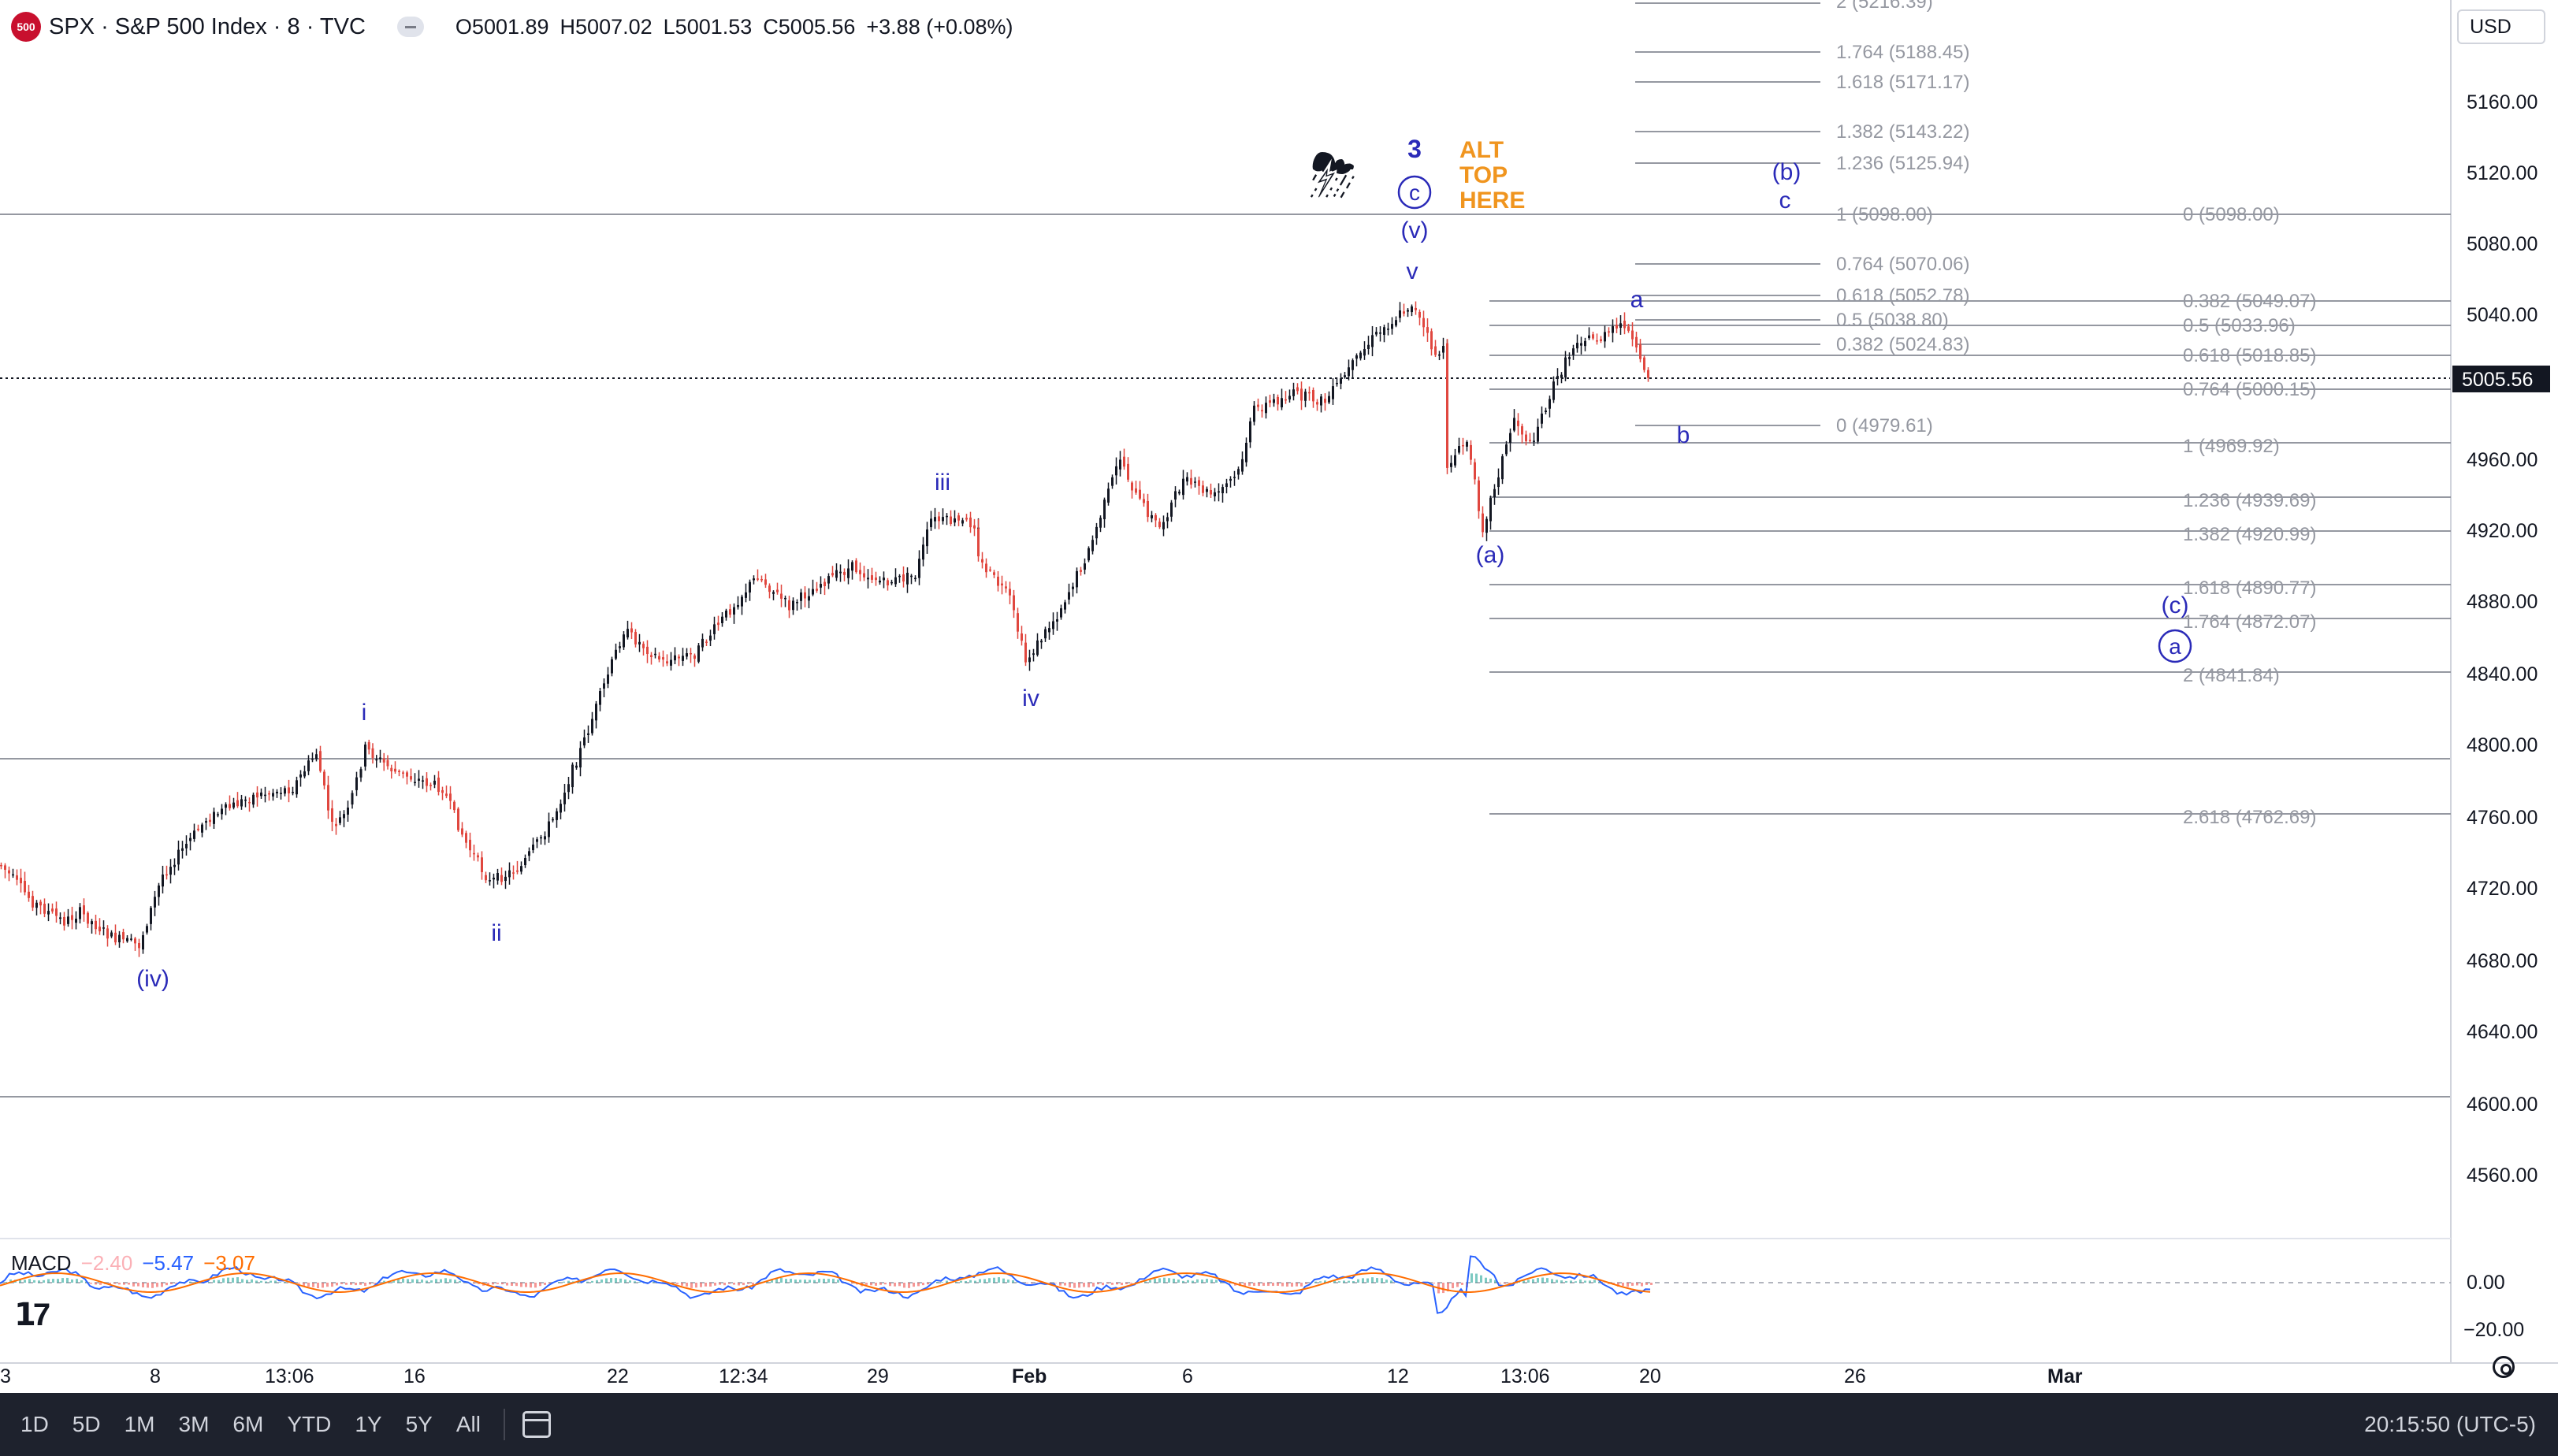 Image resolution: width=2558 pixels, height=1456 pixels. Describe the element at coordinates (537, 1424) in the screenshot. I see `calendar-icon` at that location.